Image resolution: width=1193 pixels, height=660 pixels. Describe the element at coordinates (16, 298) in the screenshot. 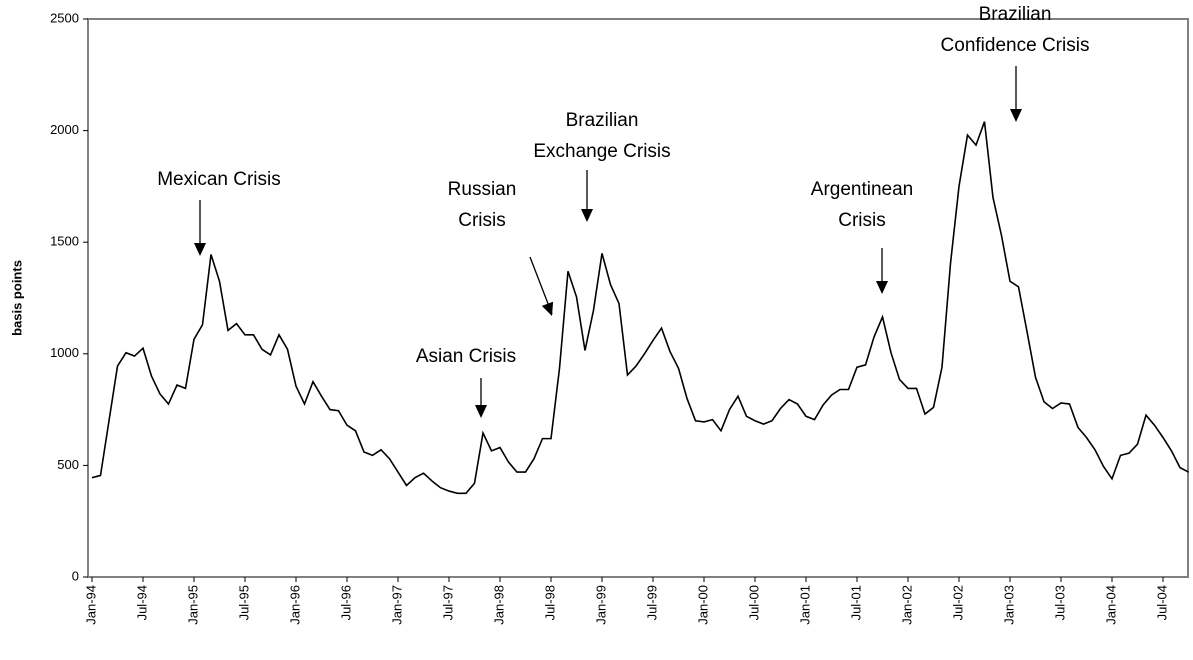

I see `y-axis-title: basis points` at that location.